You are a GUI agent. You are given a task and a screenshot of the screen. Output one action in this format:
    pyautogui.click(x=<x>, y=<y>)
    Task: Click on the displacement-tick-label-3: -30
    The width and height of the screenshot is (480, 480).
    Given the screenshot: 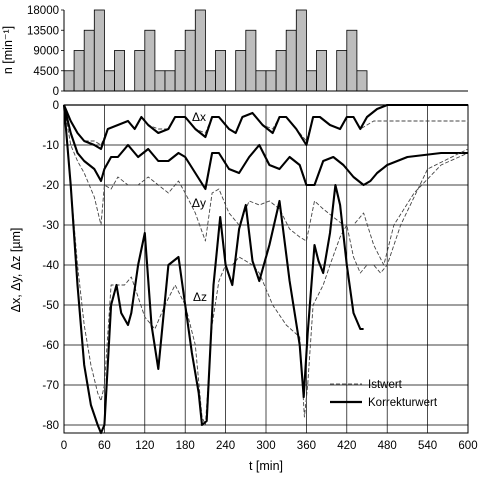 What is the action you would take?
    pyautogui.click(x=50, y=226)
    